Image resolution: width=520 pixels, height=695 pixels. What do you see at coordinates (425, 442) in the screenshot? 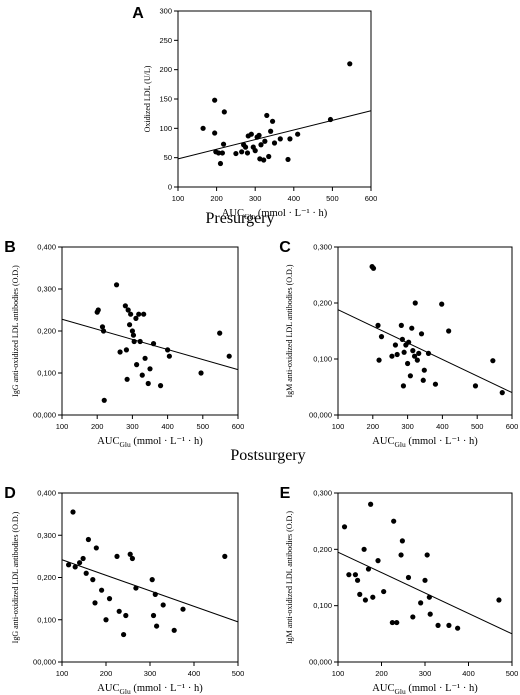
I see `x-axis-label-c: AUCGlu (mmol · L⁻¹ · h)` at bounding box center [425, 442].